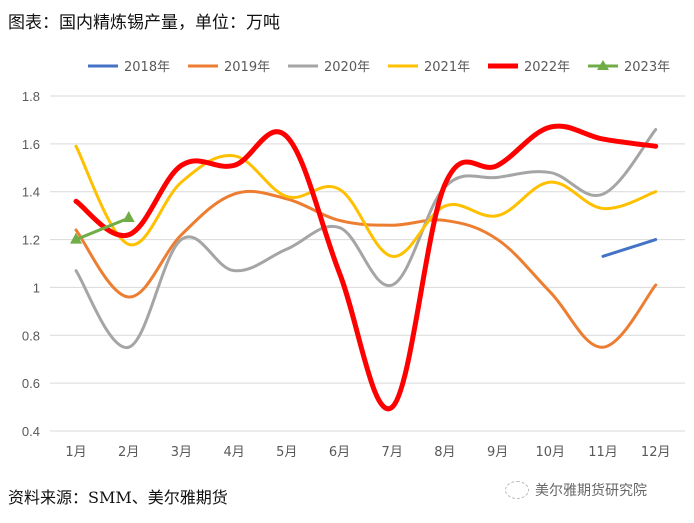 Image resolution: width=694 pixels, height=523 pixels. I want to click on watermark-text: 美尔雅期货研究院, so click(591, 491).